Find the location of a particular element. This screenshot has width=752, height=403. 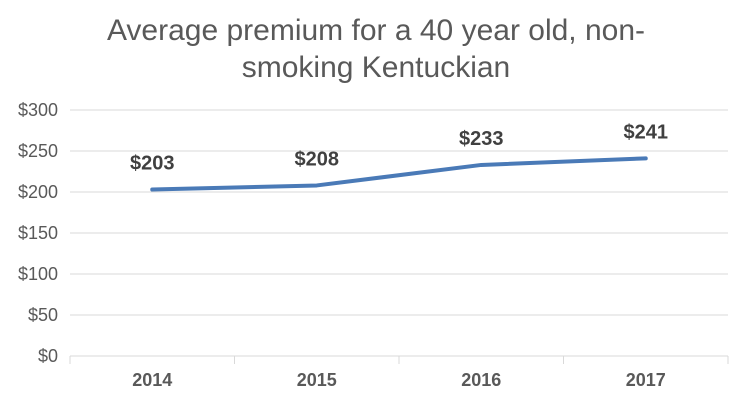

chart-title-line-1: Average premium for a 40 year old, non- is located at coordinates (376, 30).